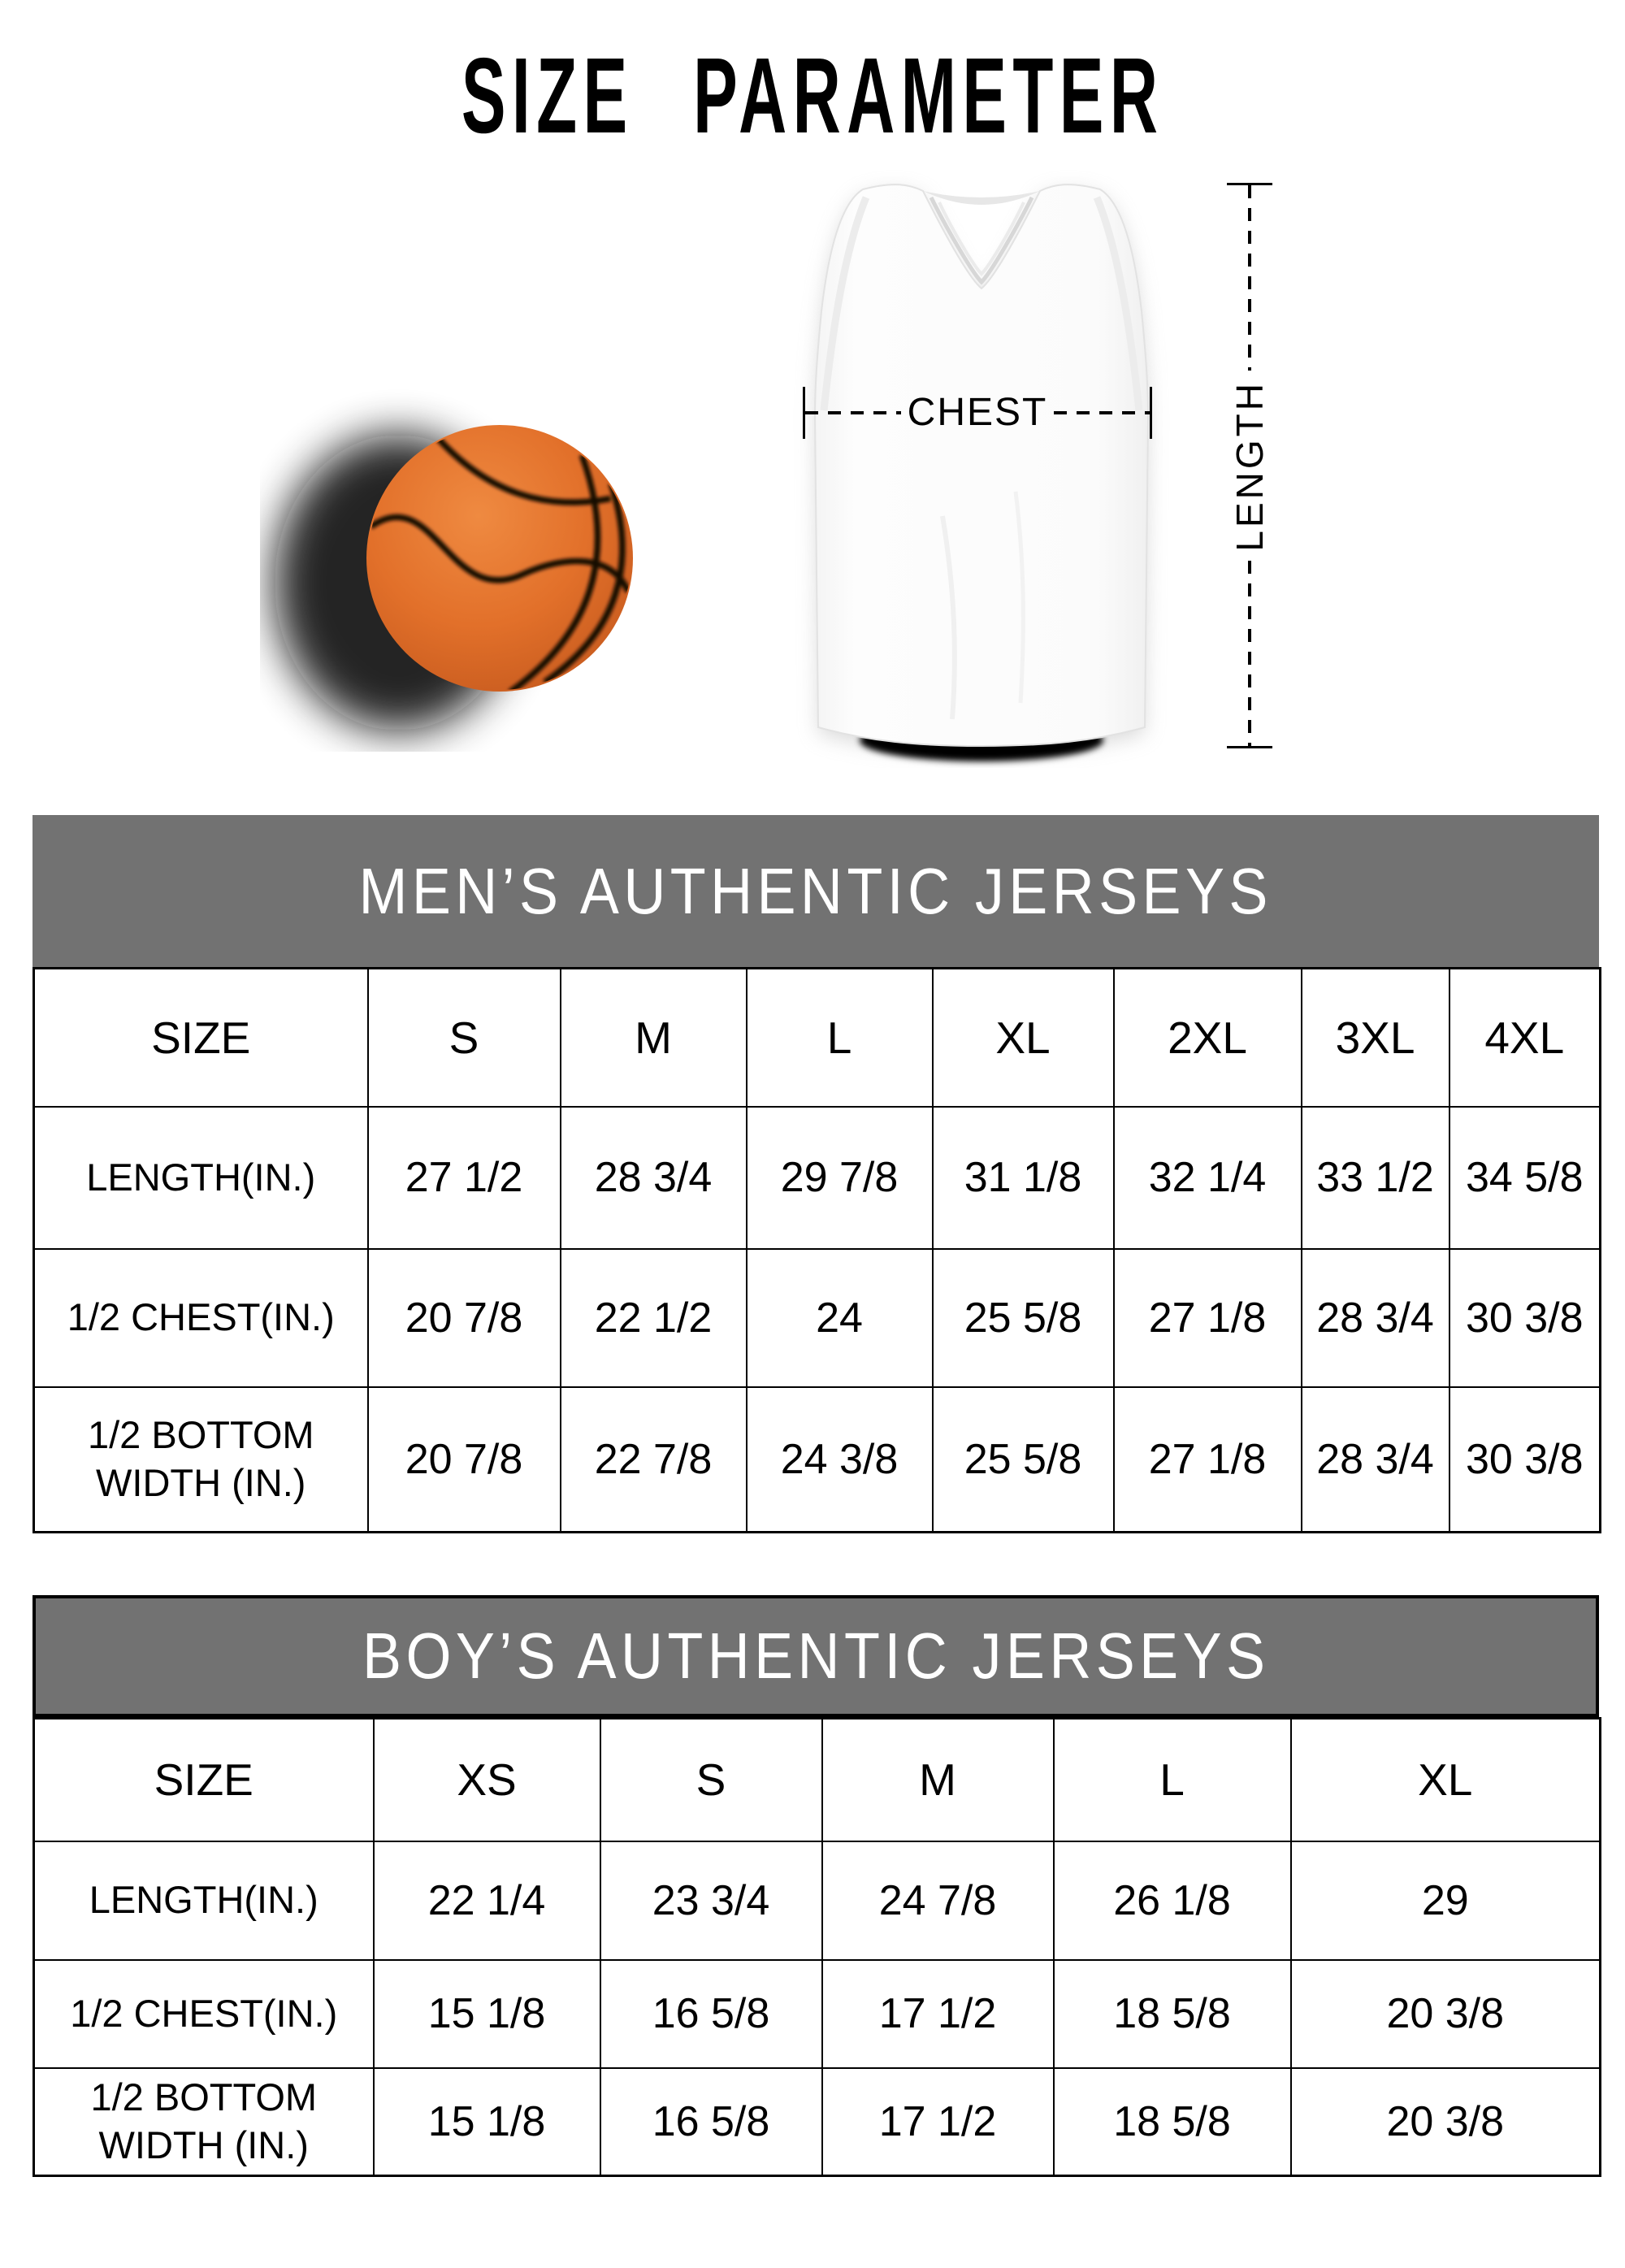 Image resolution: width=1625 pixels, height=2268 pixels. Describe the element at coordinates (487, 1779) in the screenshot. I see `column-header: XS` at that location.